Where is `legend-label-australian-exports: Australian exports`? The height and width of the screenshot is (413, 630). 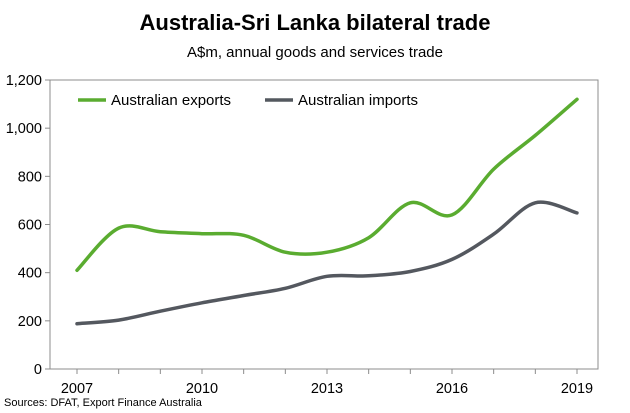 legend-label-australian-exports: Australian exports is located at coordinates (171, 100).